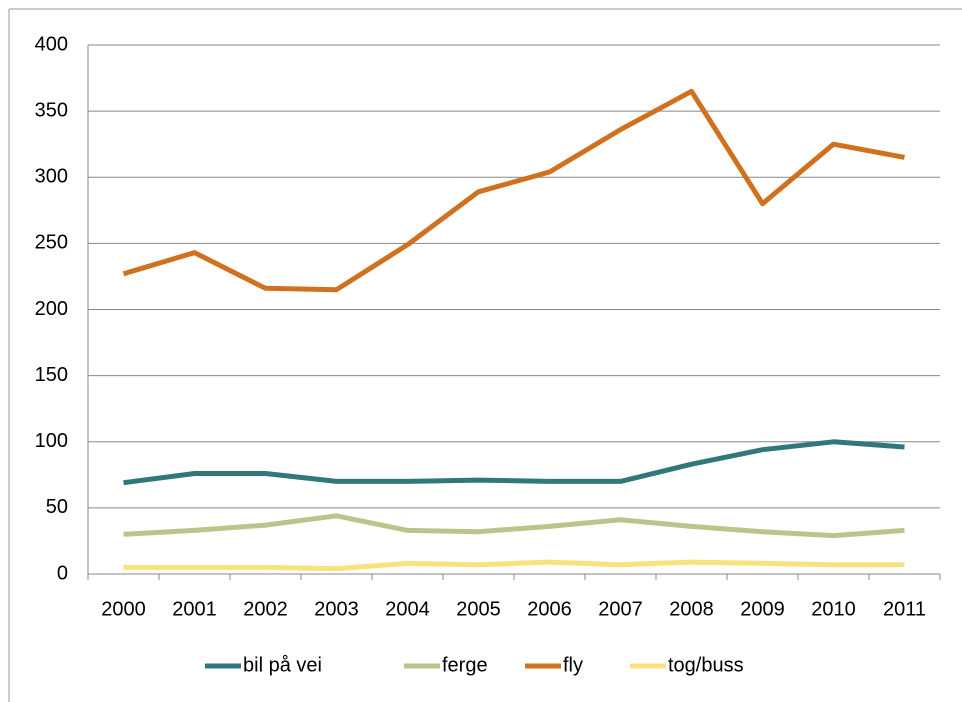  What do you see at coordinates (465, 665) in the screenshot?
I see `legend-label: ferge` at bounding box center [465, 665].